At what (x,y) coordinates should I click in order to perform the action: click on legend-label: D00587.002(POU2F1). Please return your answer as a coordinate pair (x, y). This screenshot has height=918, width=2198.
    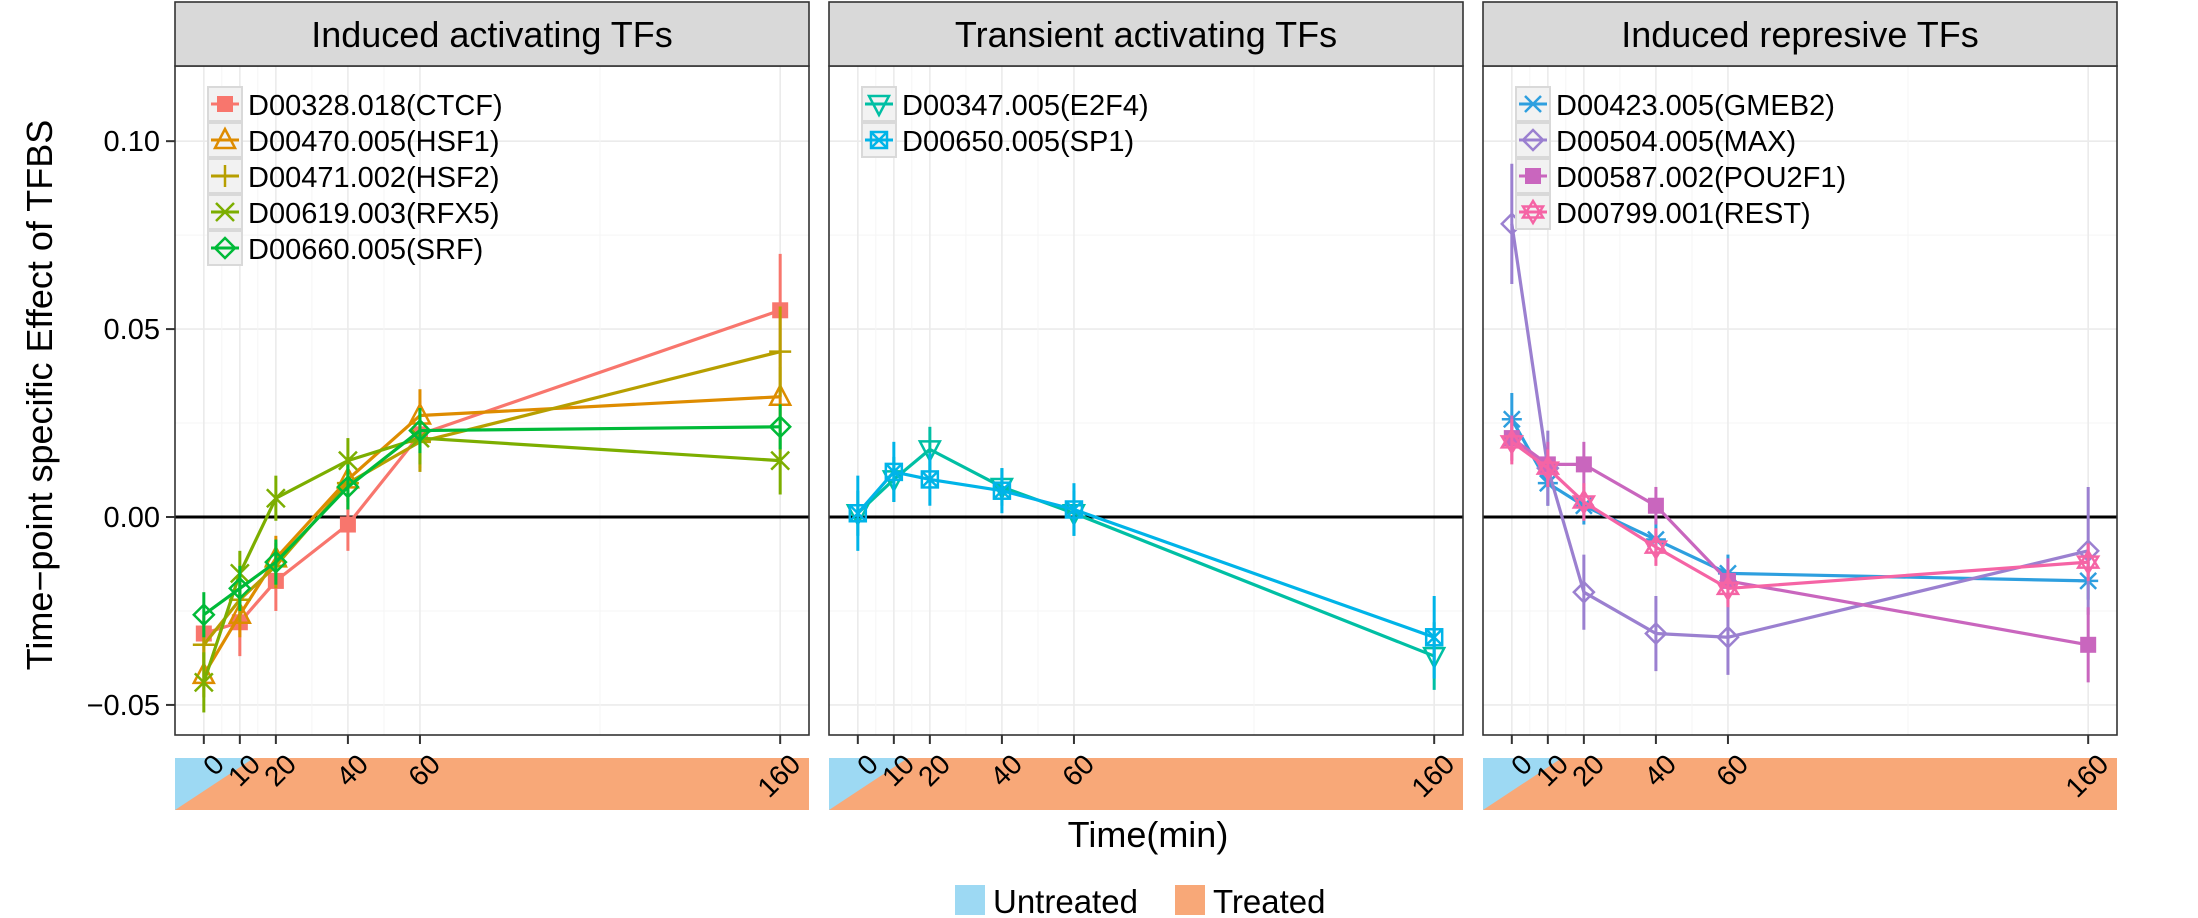
    Looking at the image, I should click on (1701, 178).